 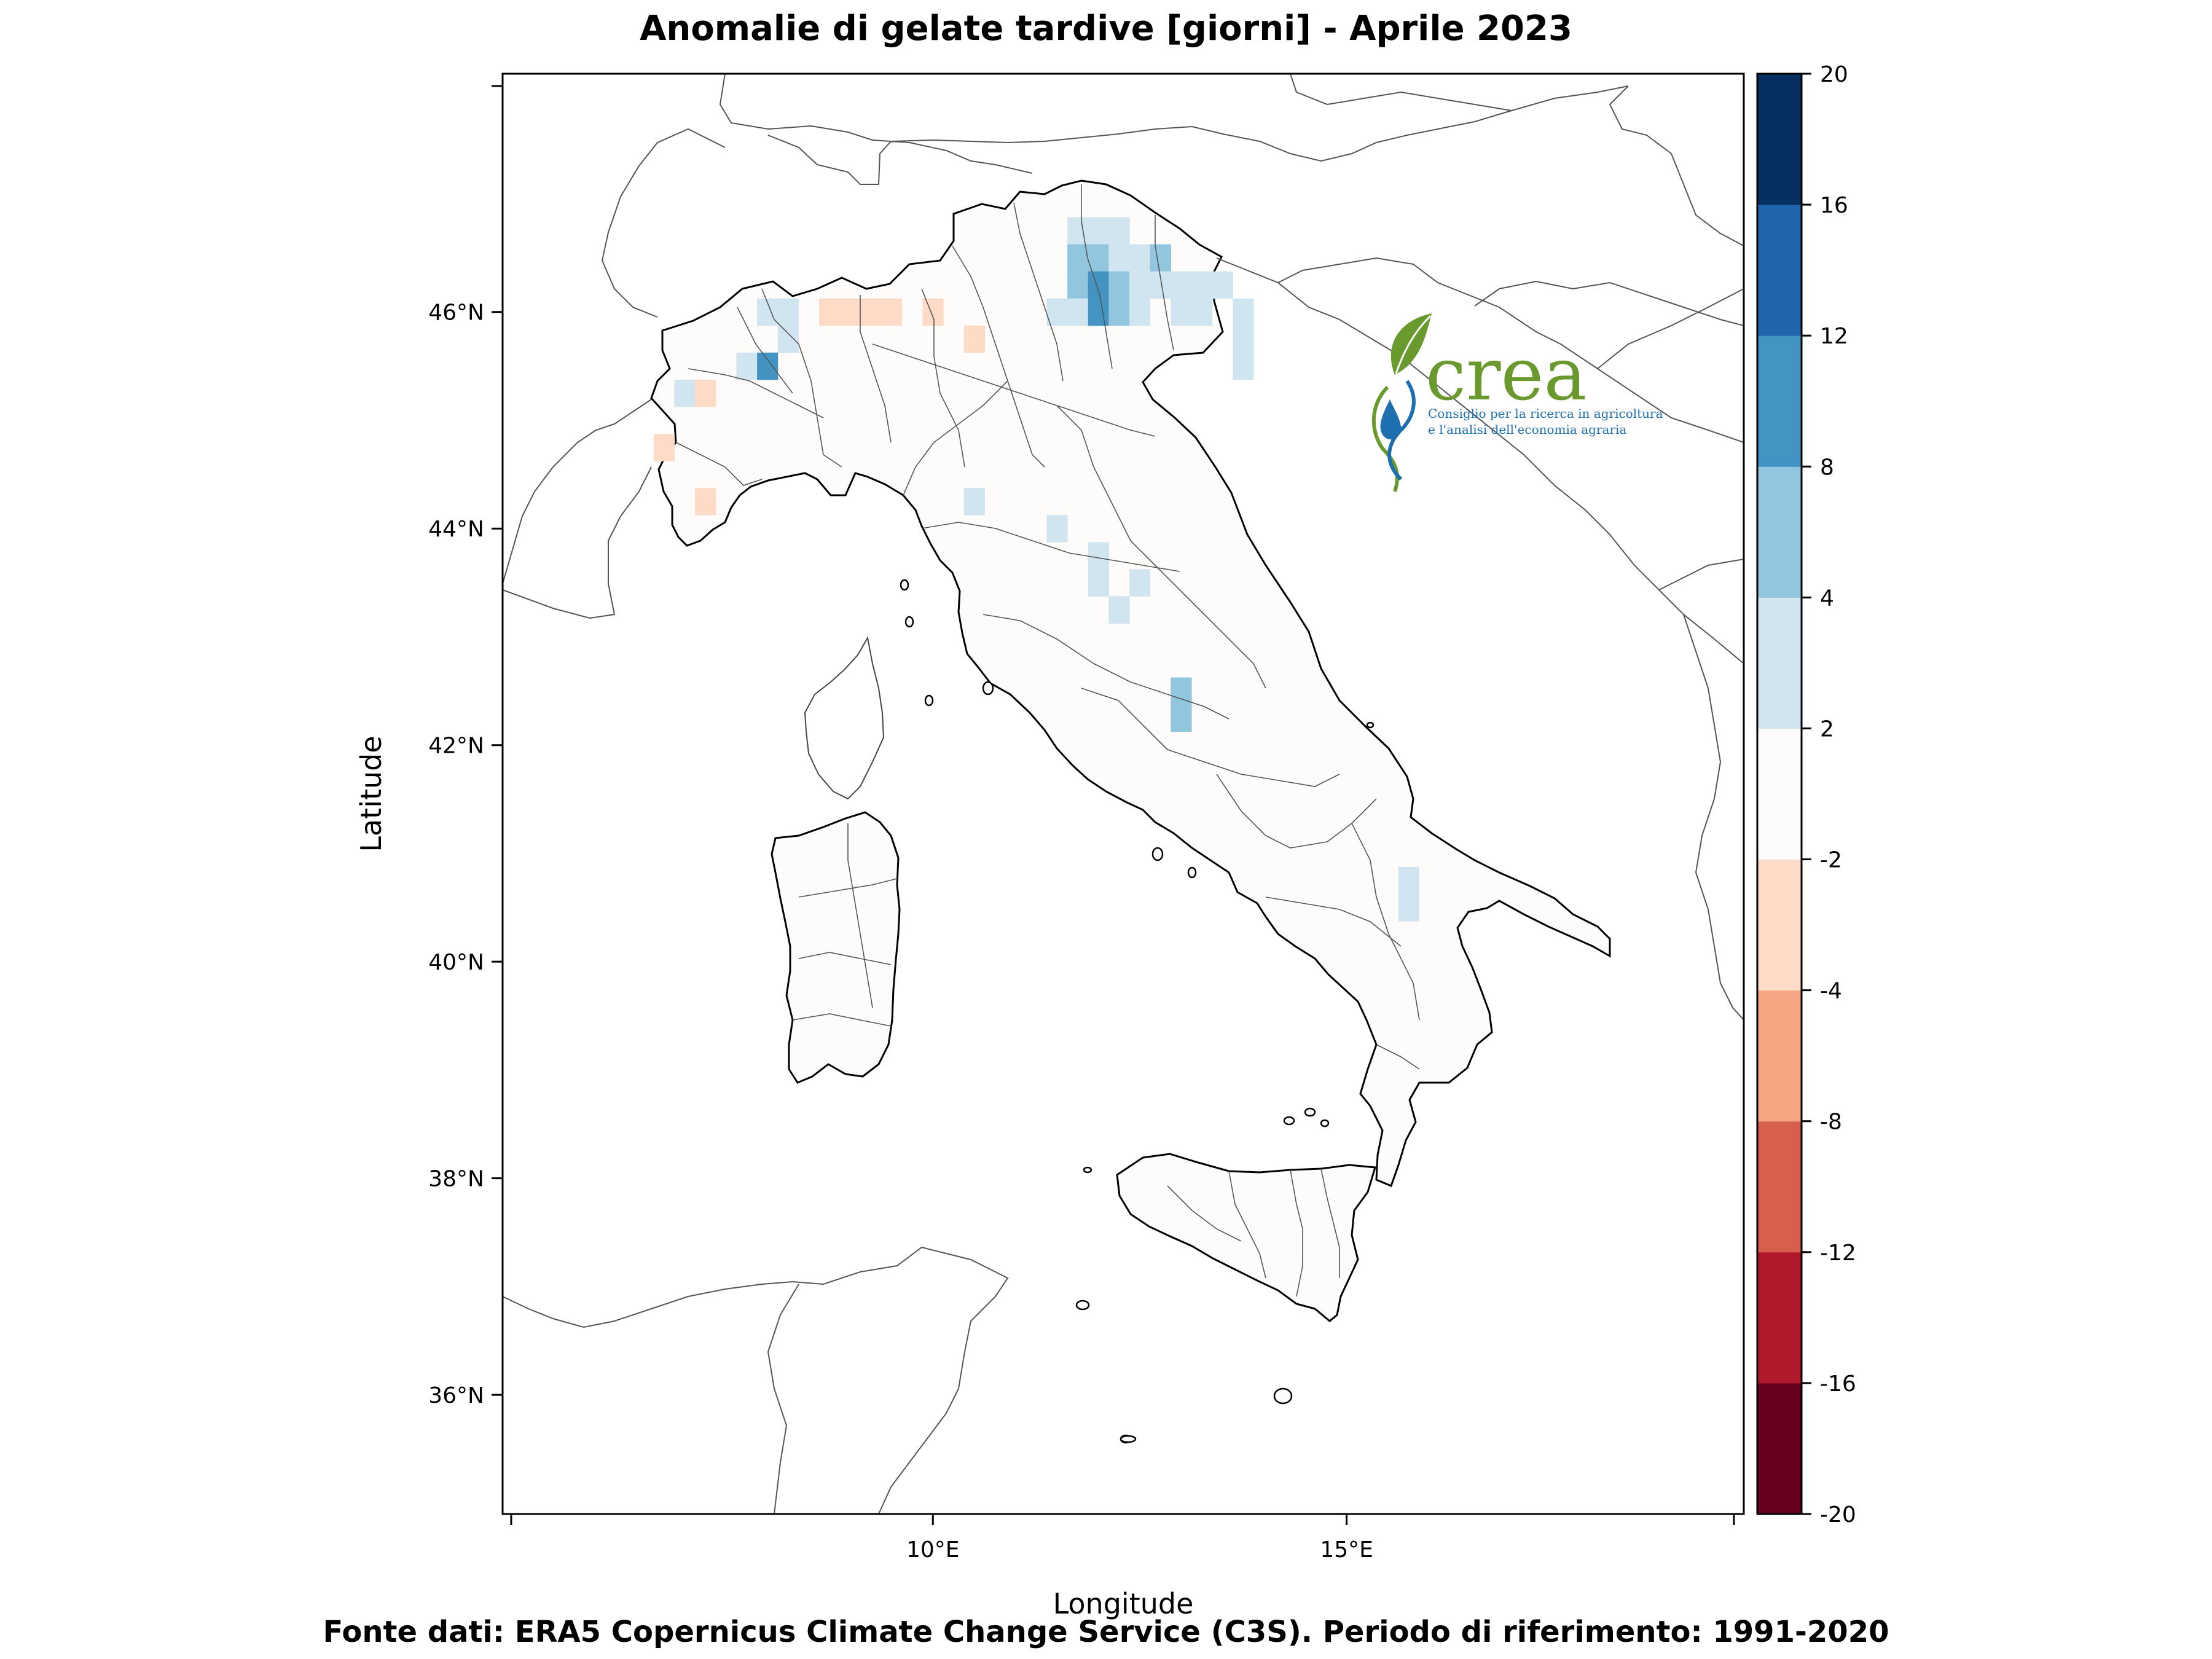 What do you see at coordinates (1838, 1384) in the screenshot?
I see `colorbar-tick-label: -16` at bounding box center [1838, 1384].